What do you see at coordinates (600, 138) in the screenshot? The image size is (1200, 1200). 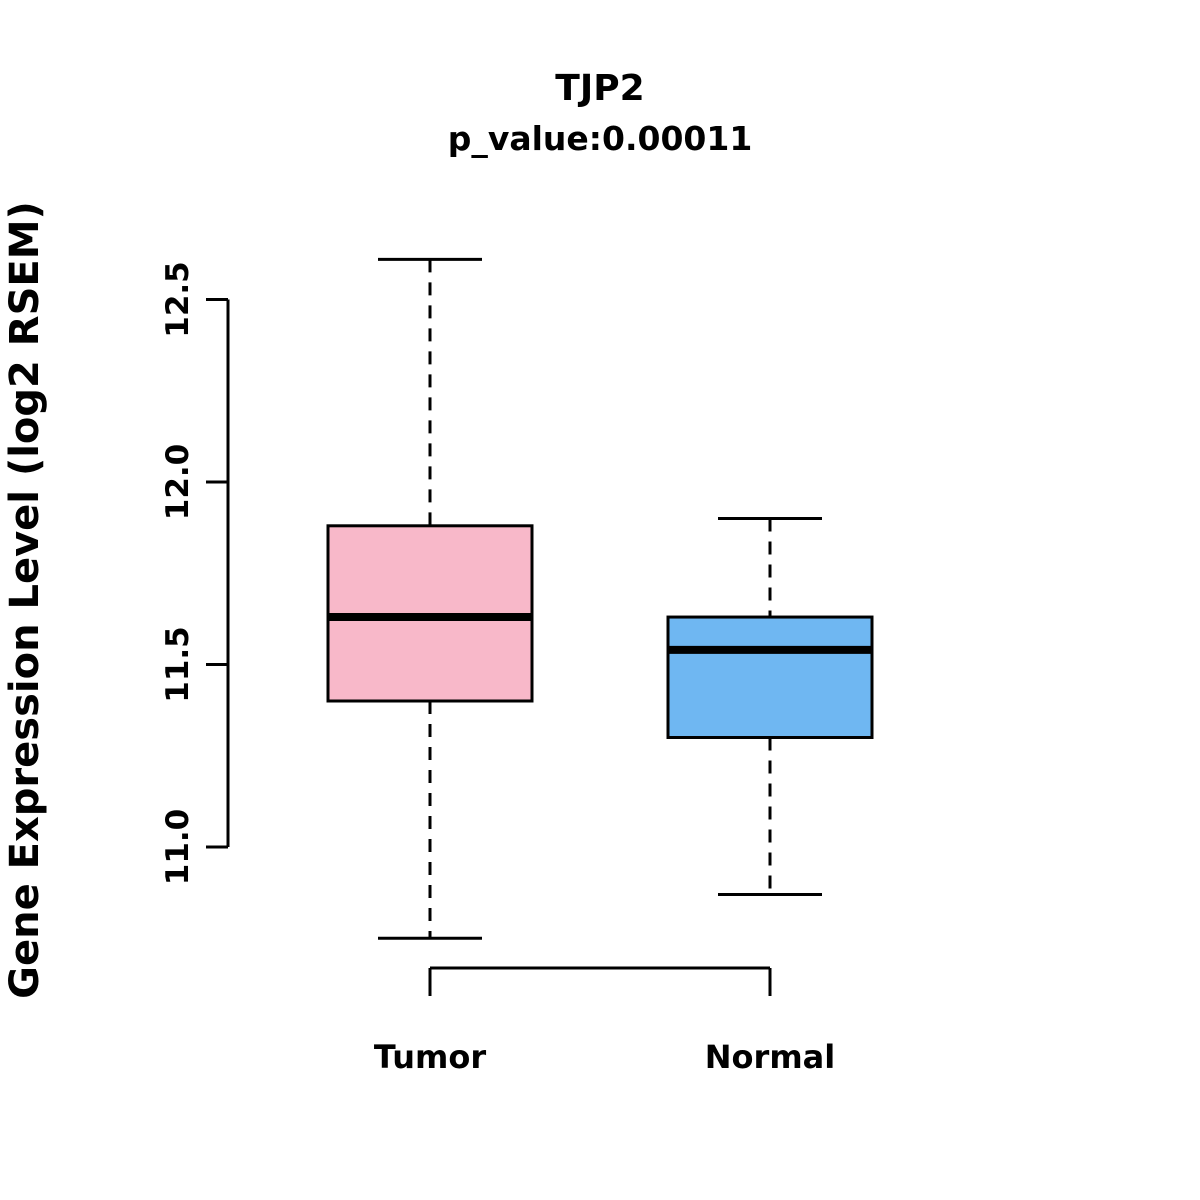 I see `chart-subtitle: p_value:0.00011` at bounding box center [600, 138].